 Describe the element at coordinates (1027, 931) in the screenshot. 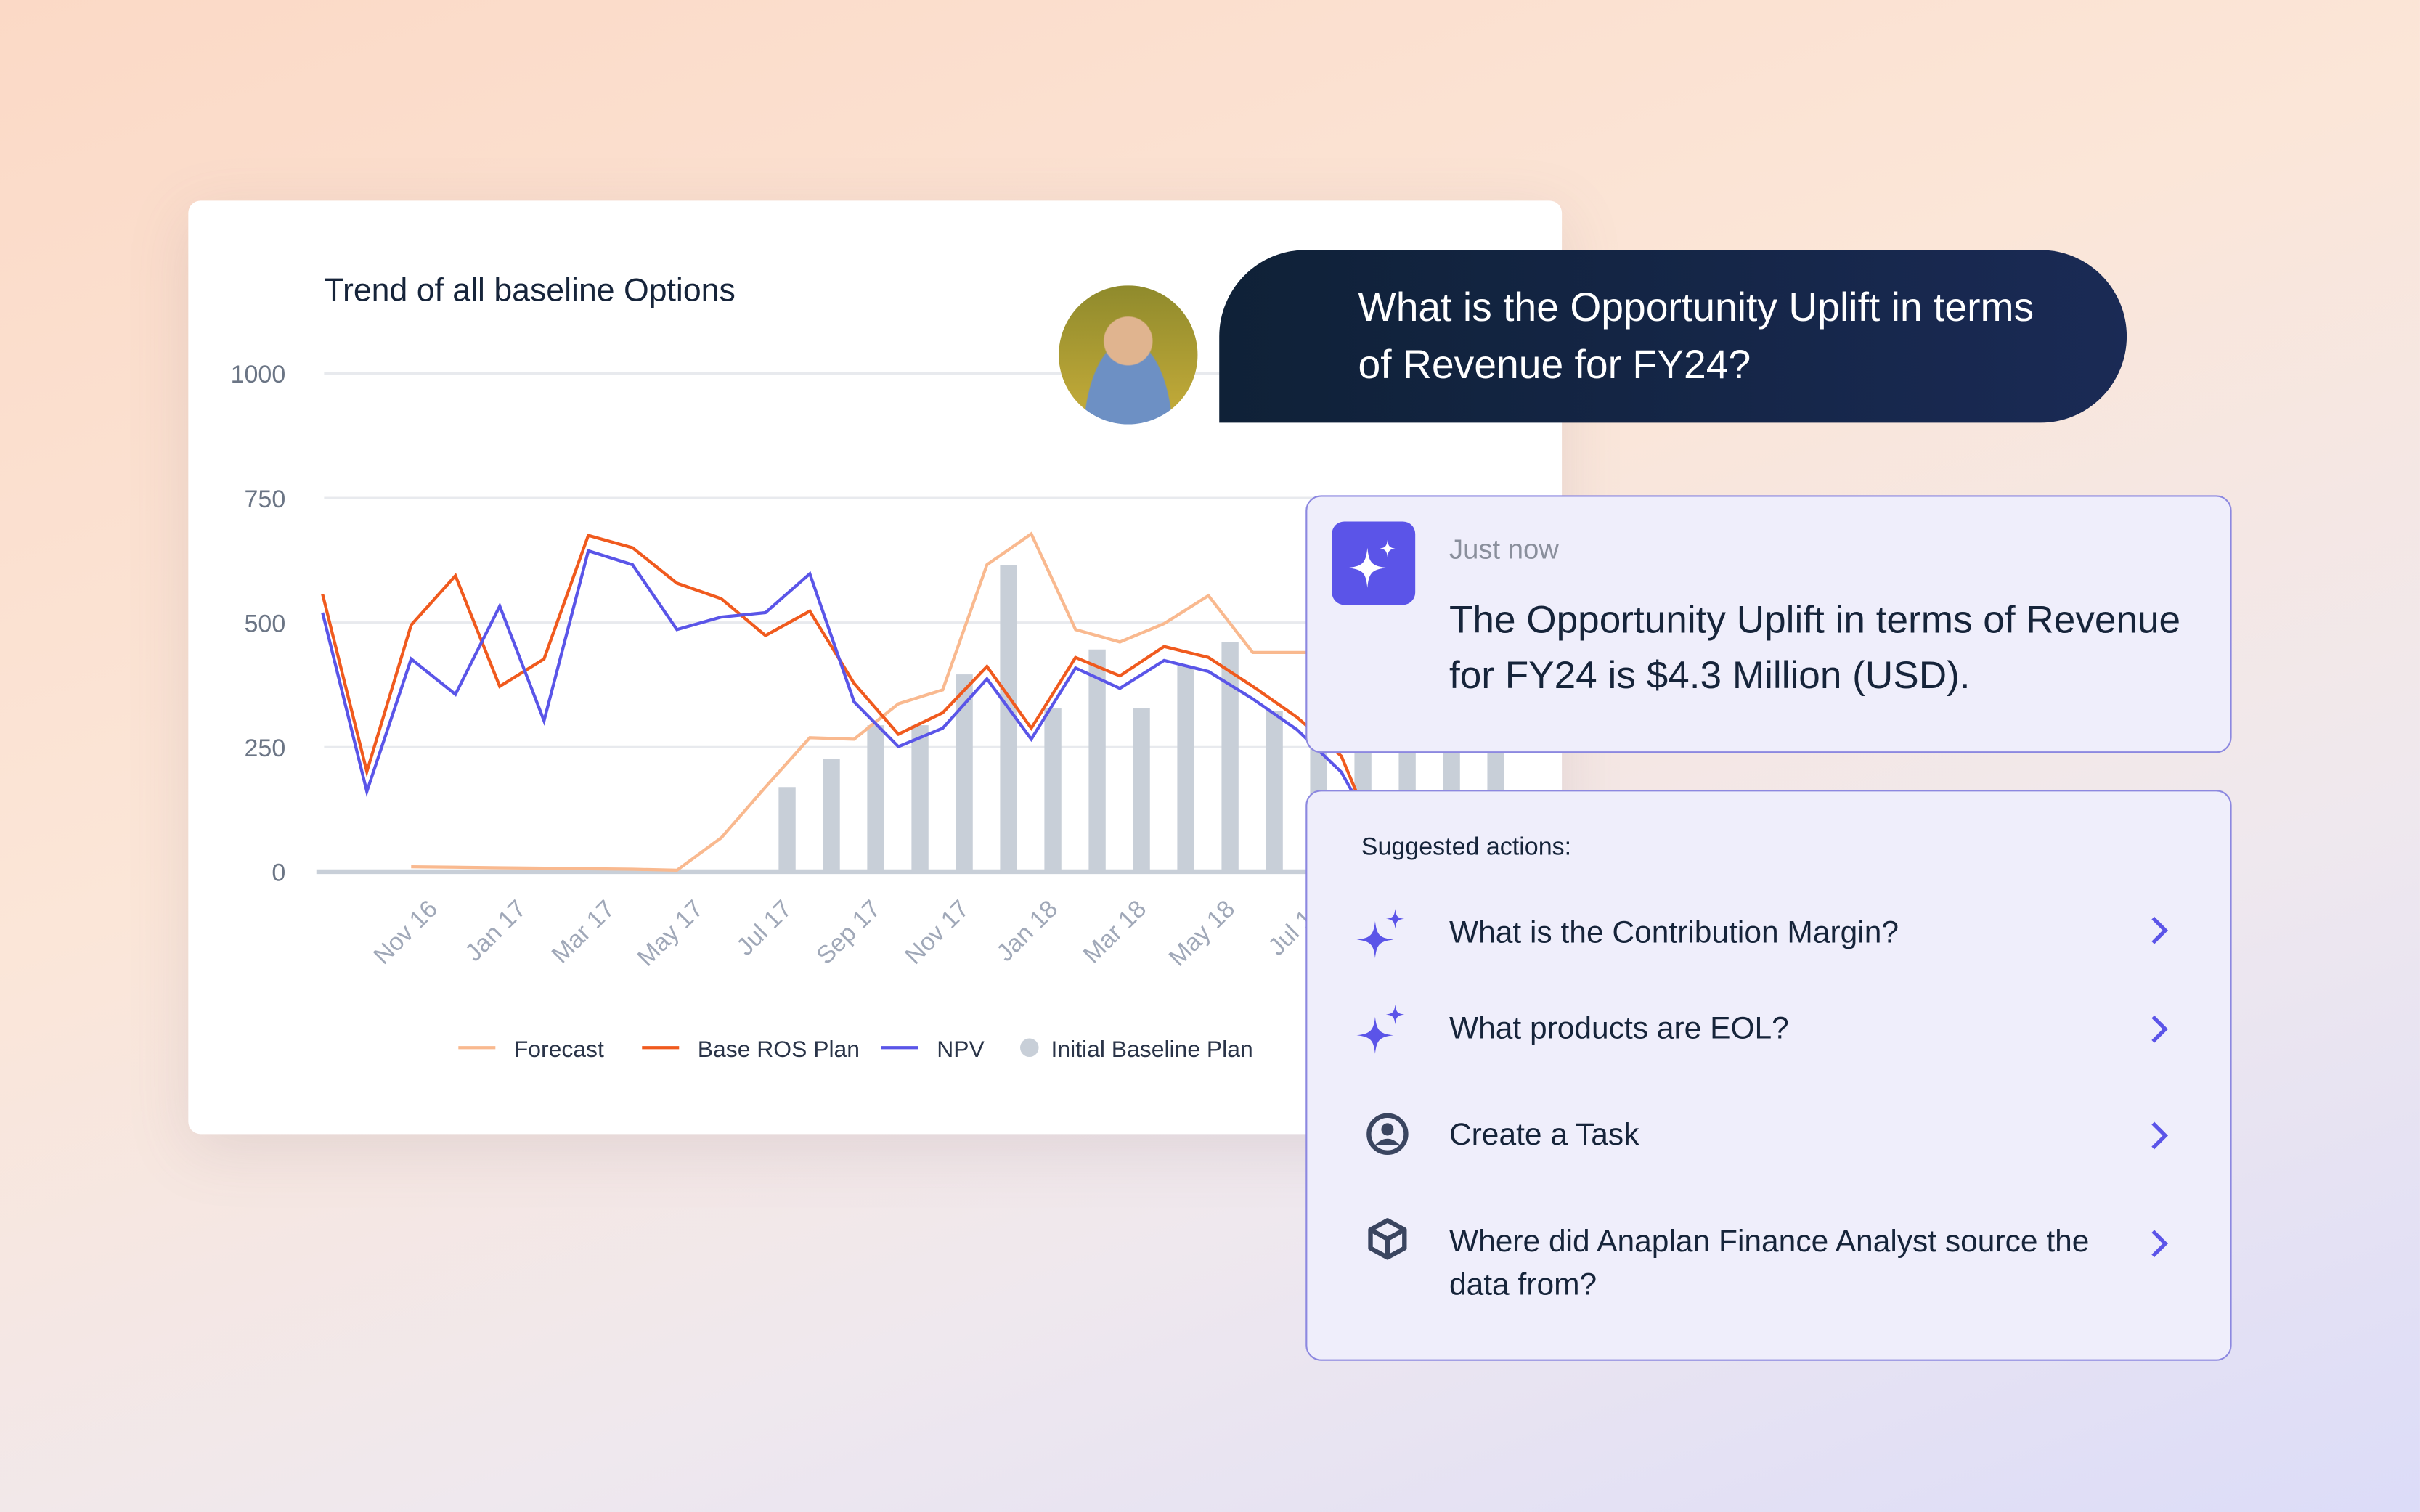

I see `x-tick-label: Jan 18` at that location.